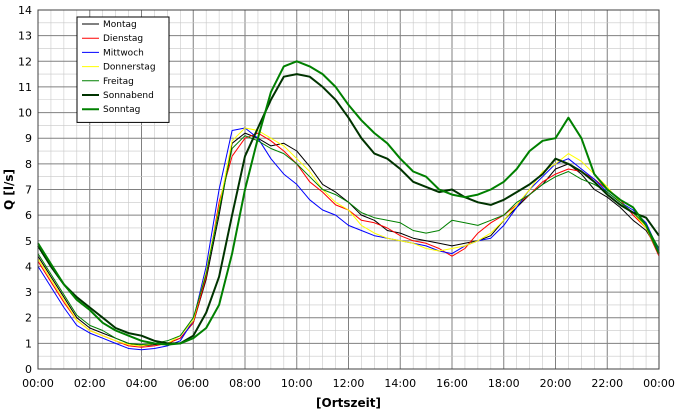 This screenshot has height=412, width=678. I want to click on legend-label: Dienstag, so click(123, 39).